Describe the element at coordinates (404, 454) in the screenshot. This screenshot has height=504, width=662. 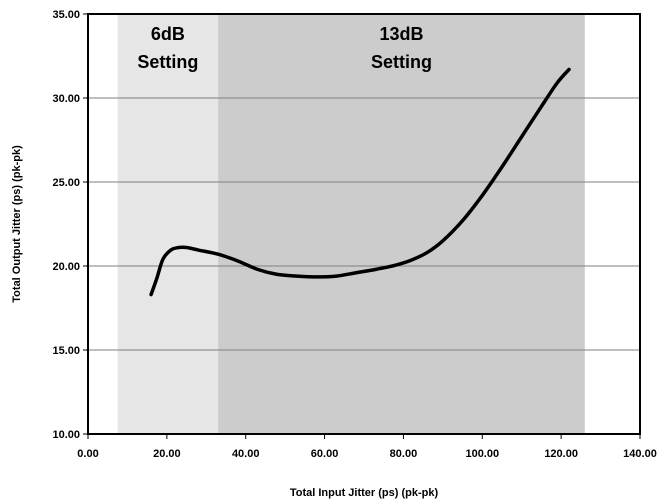
I see `x-tick-label-4: 80.00` at that location.